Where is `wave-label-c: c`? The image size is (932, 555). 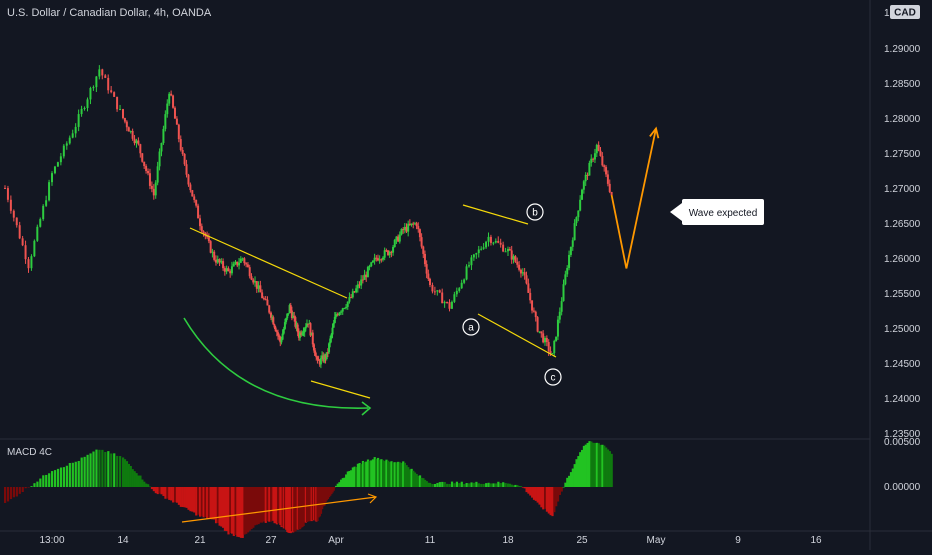
wave-label-c: c is located at coordinates (553, 377).